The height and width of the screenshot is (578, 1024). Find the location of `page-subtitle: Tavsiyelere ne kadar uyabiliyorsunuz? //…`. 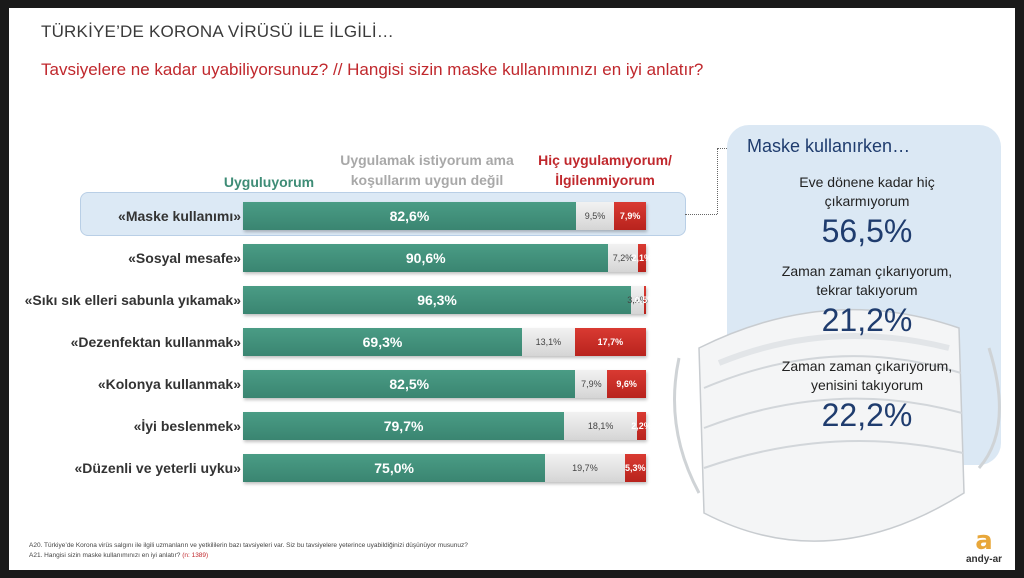

page-subtitle: Tavsiyelere ne kadar uyabiliyorsunuz? //… is located at coordinates (372, 69).